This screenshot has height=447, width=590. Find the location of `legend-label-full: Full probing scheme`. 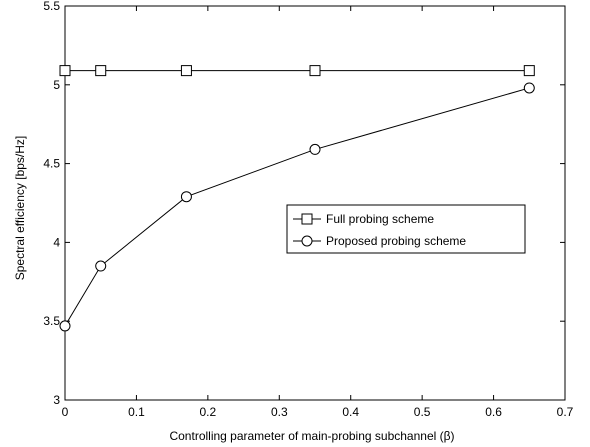

legend-label-full: Full probing scheme is located at coordinates (380, 219).